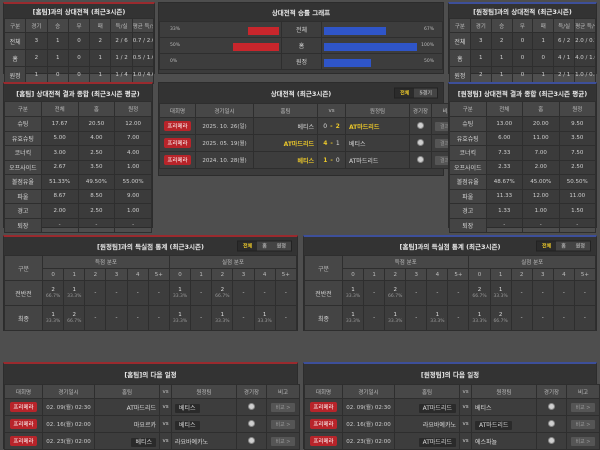 The height and width of the screenshot is (450, 600). Describe the element at coordinates (368, 424) in the screenshot. I see `match-date: 02. 16(월) 02:00` at that location.